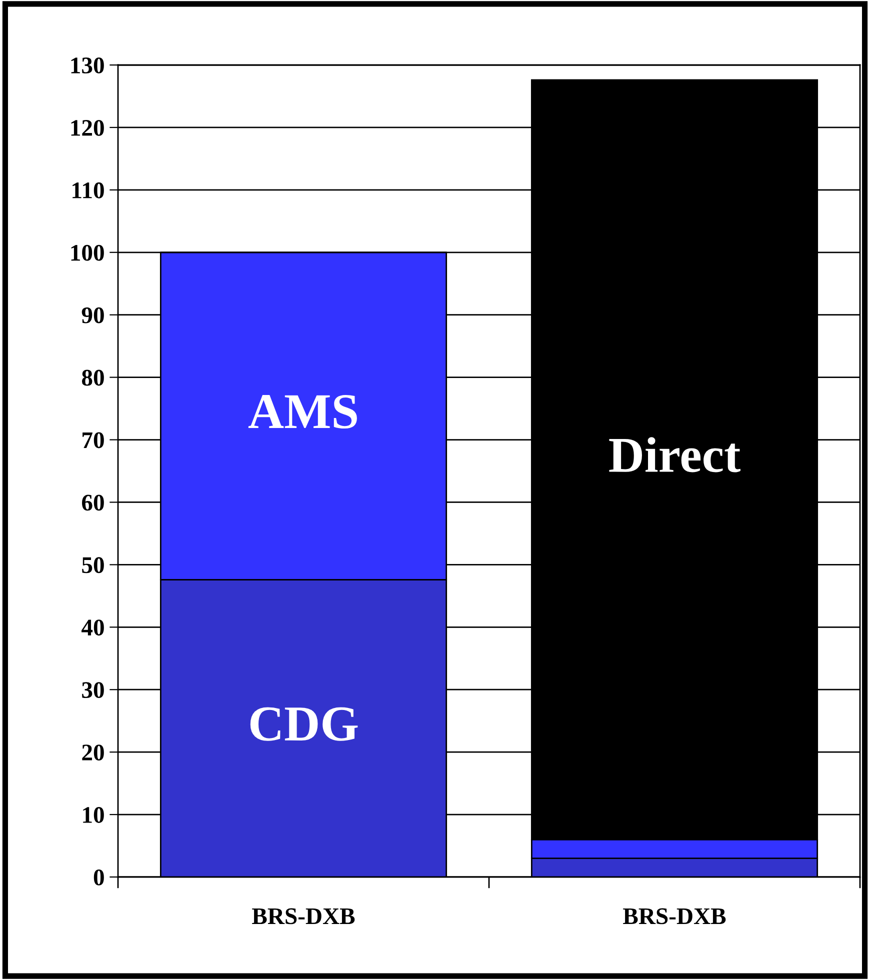 Image resolution: width=870 pixels, height=980 pixels. Describe the element at coordinates (87, 128) in the screenshot. I see `y-tick-label: 120` at that location.